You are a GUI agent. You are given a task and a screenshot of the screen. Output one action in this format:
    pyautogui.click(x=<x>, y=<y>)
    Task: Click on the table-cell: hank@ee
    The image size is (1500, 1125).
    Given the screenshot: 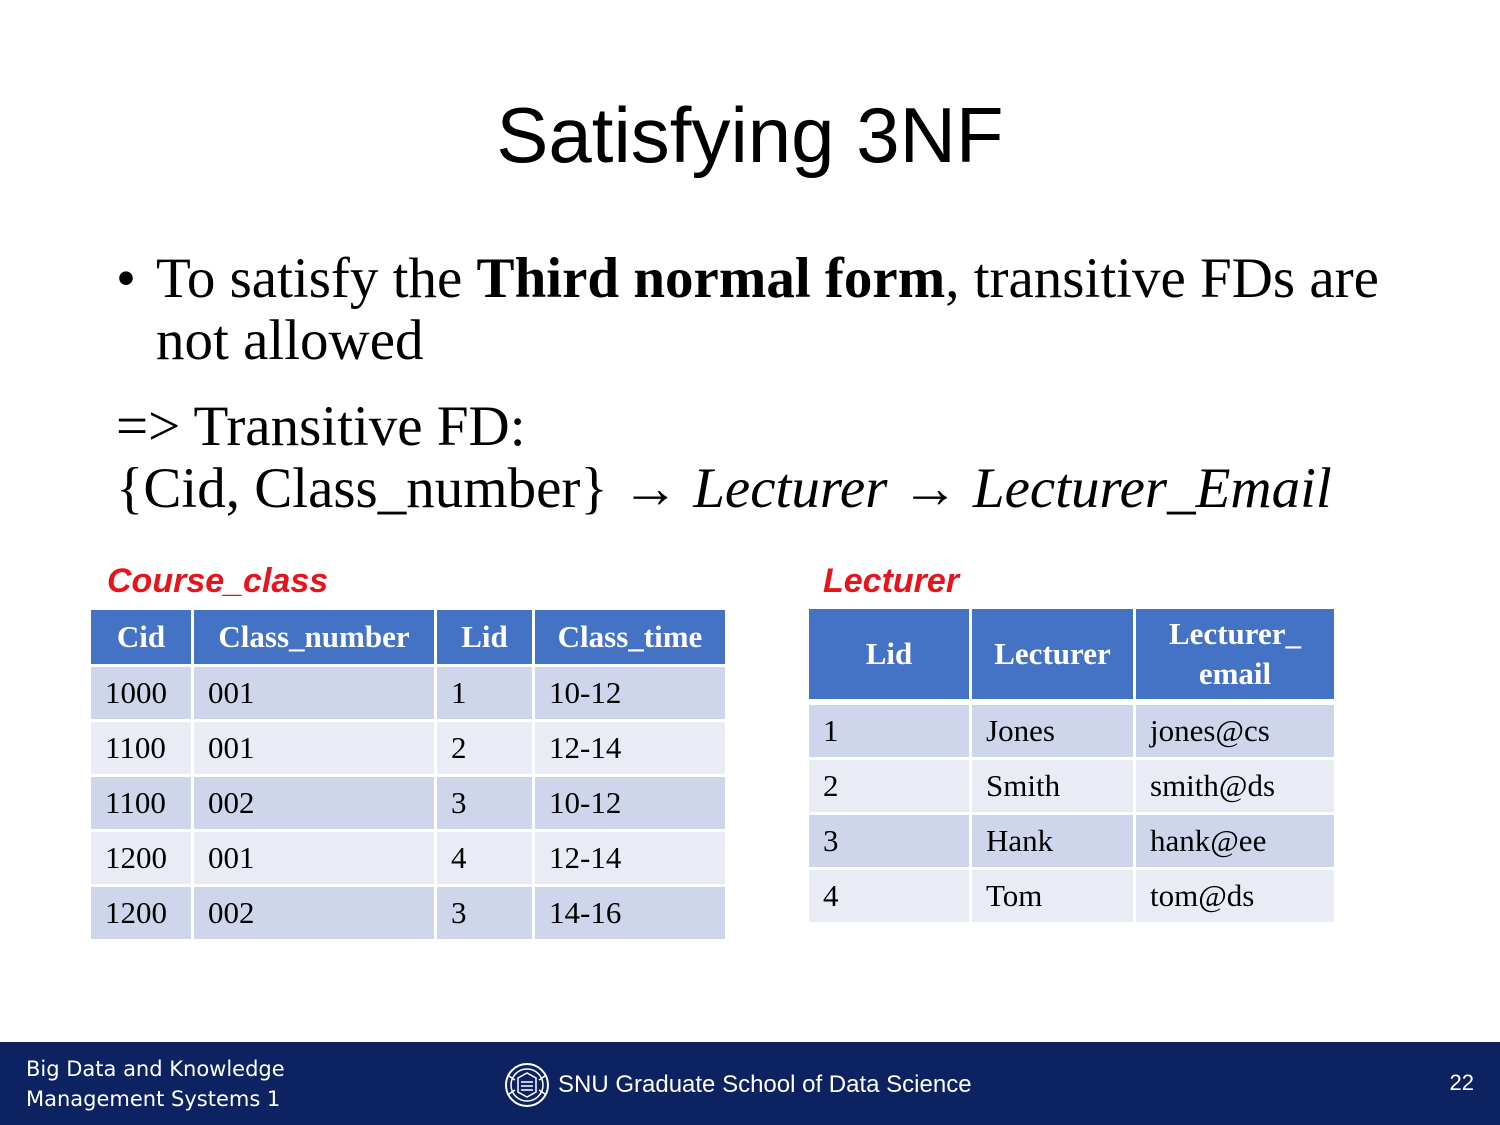 What is the action you would take?
    pyautogui.click(x=1235, y=839)
    